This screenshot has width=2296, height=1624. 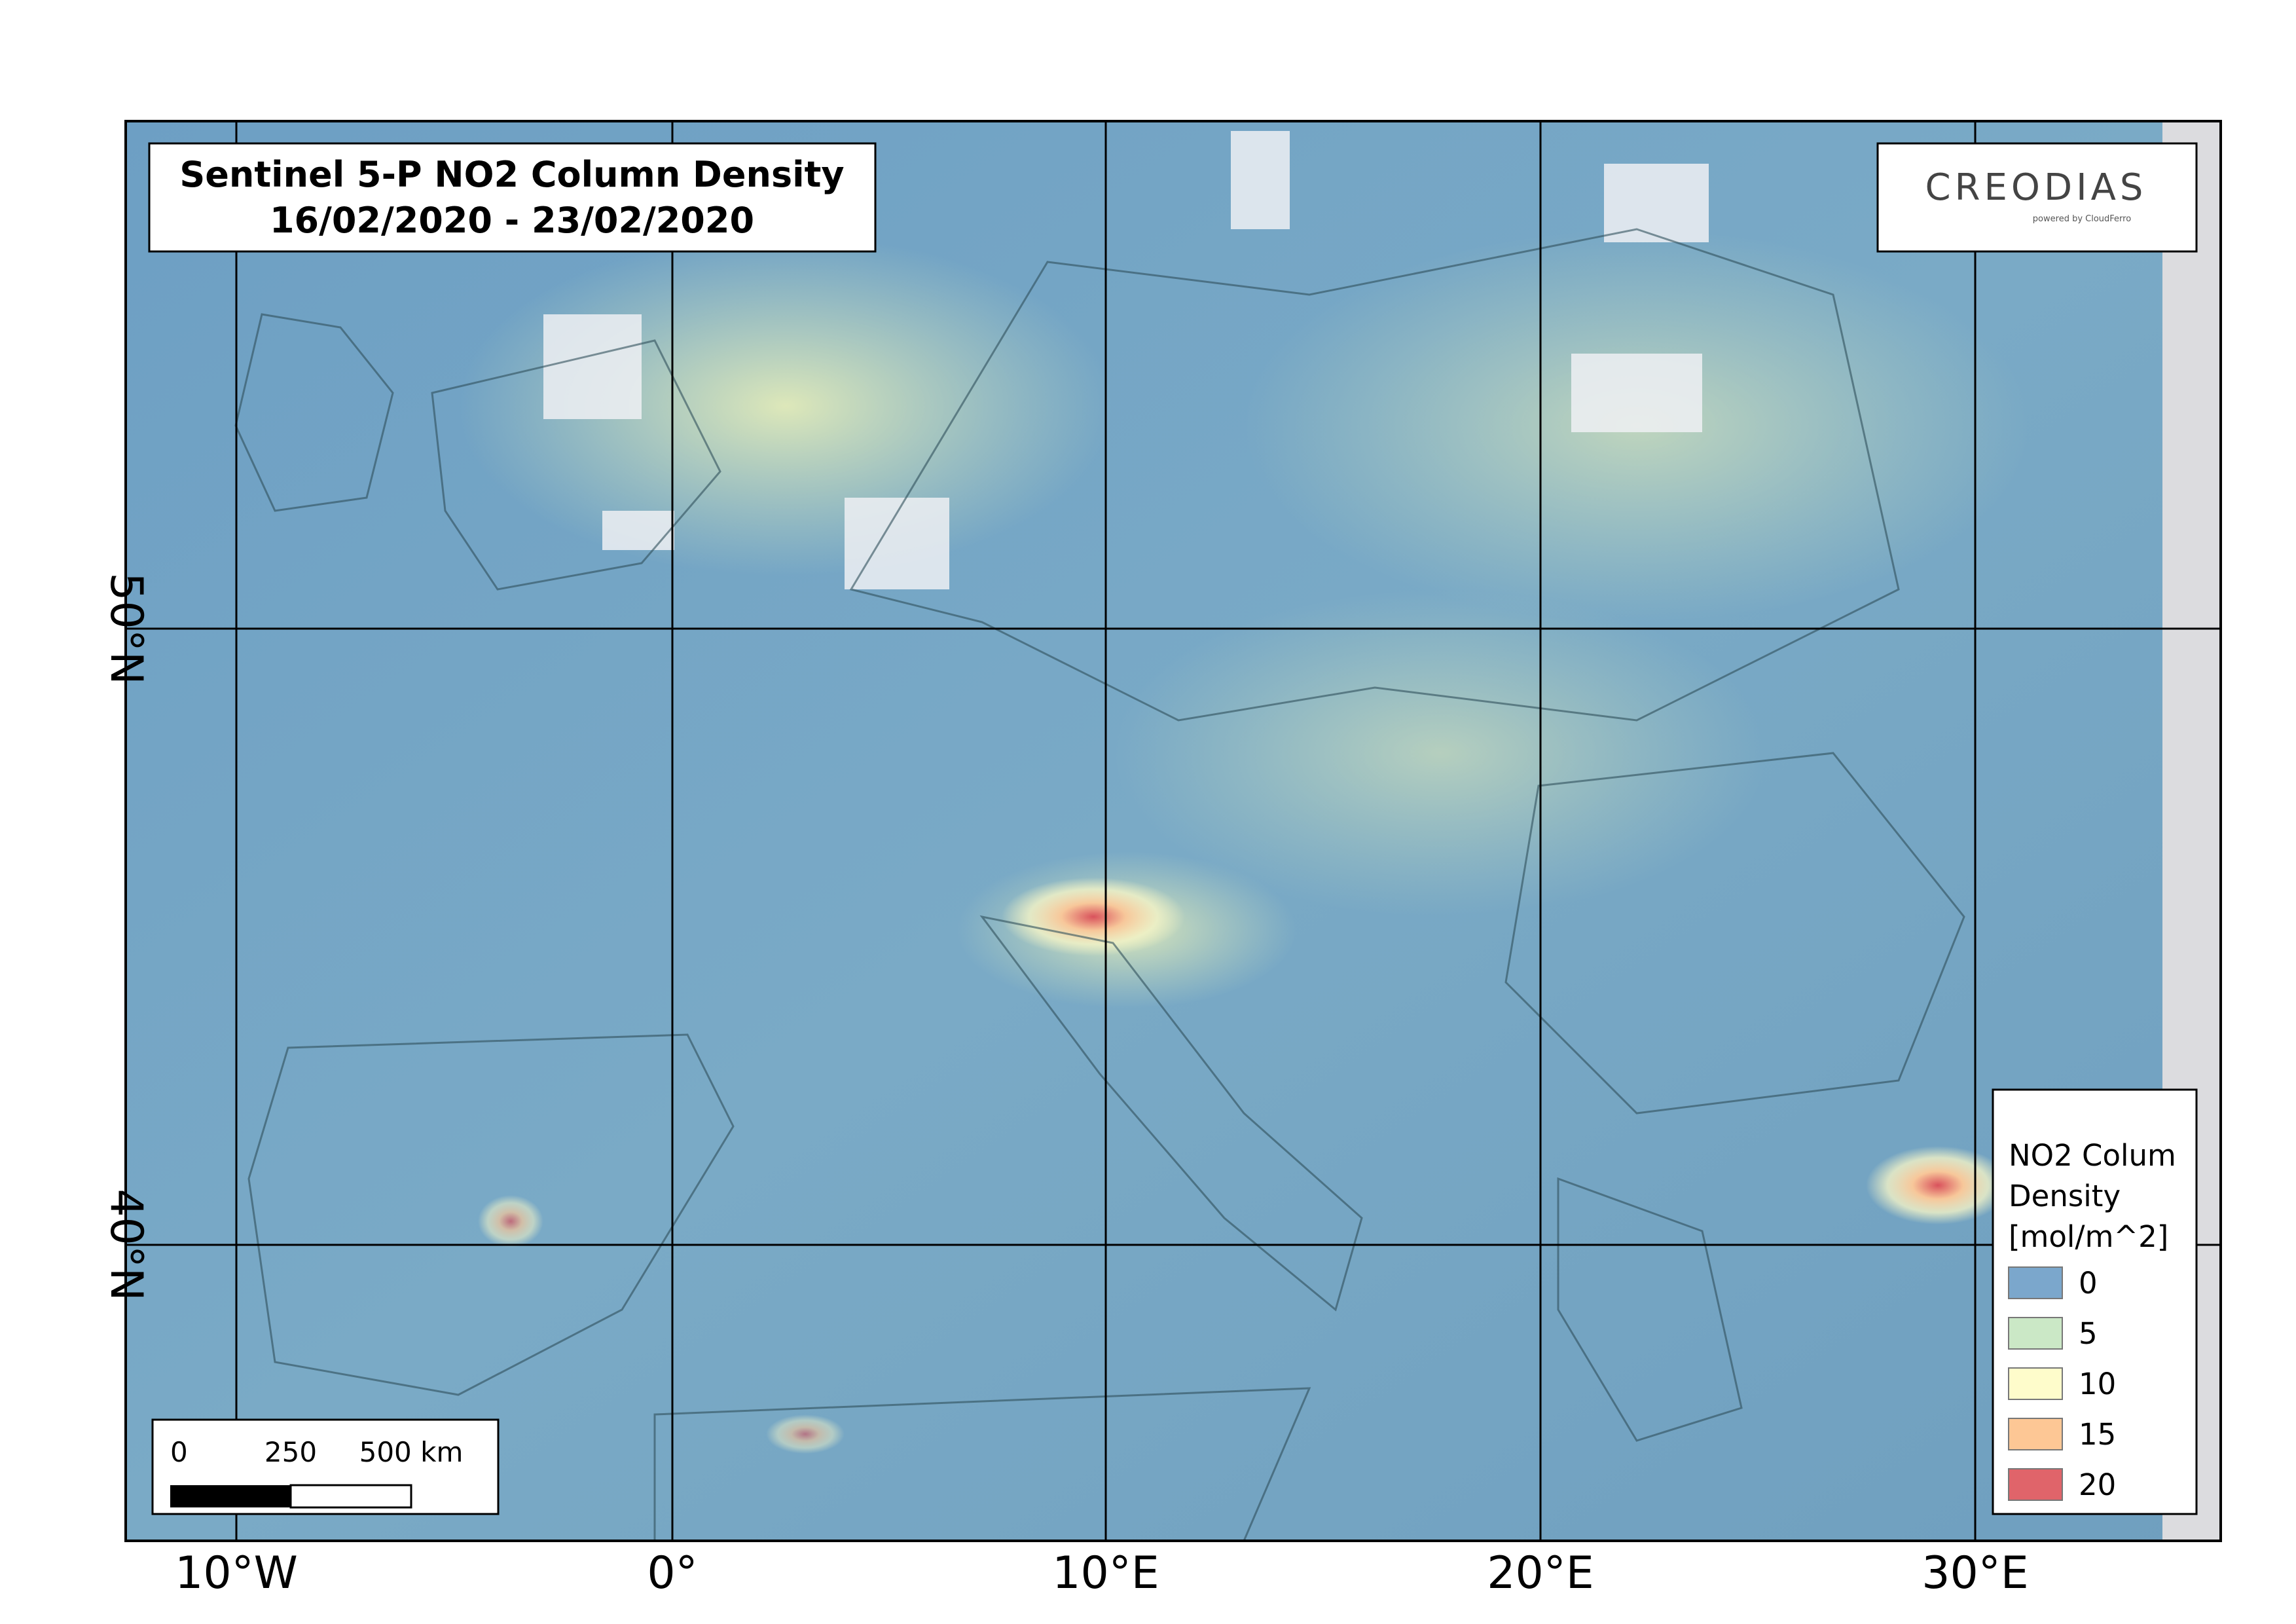 What do you see at coordinates (2097, 1434) in the screenshot?
I see `legend-label: 15` at bounding box center [2097, 1434].